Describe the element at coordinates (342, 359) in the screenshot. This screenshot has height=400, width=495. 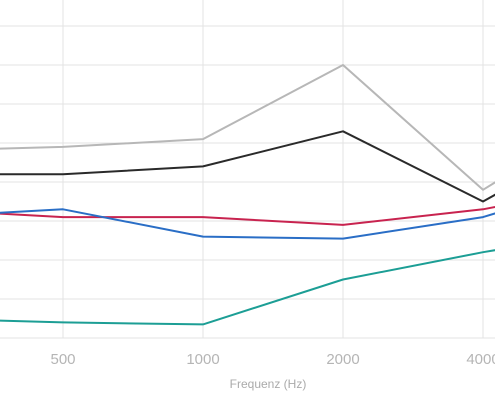
I see `x-tick-label: 2000` at that location.